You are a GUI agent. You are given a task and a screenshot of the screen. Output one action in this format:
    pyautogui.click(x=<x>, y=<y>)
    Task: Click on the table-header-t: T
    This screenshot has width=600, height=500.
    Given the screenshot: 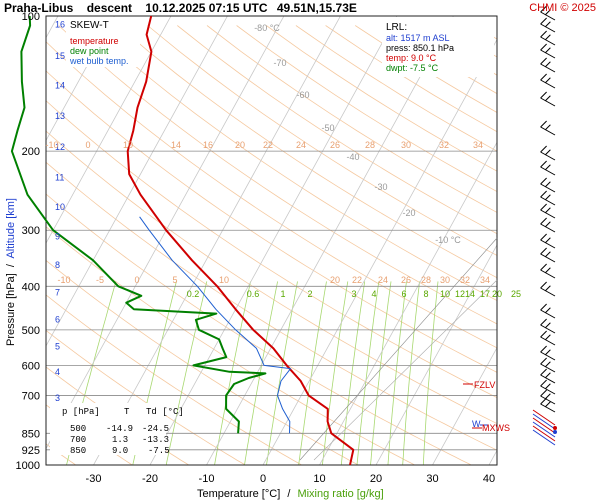 What is the action you would take?
    pyautogui.click(x=127, y=412)
    